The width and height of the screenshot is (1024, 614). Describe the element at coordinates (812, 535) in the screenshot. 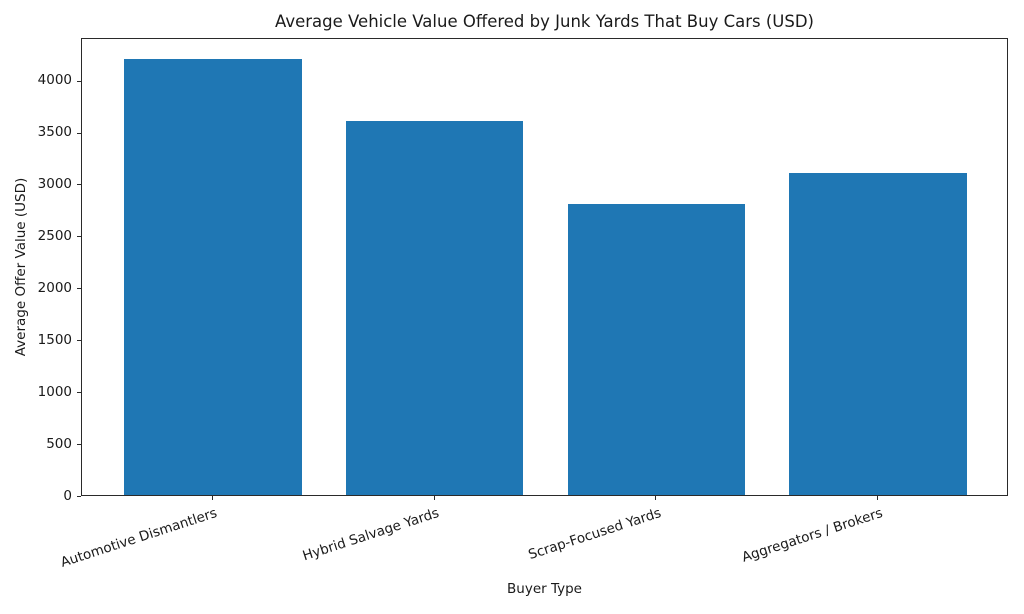

I see `x-tick-label: Aggregators / Brokers` at that location.